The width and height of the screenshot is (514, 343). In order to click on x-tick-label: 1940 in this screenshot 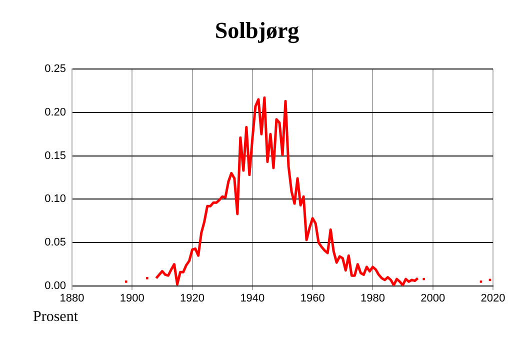, I will do `click(252, 298)`.